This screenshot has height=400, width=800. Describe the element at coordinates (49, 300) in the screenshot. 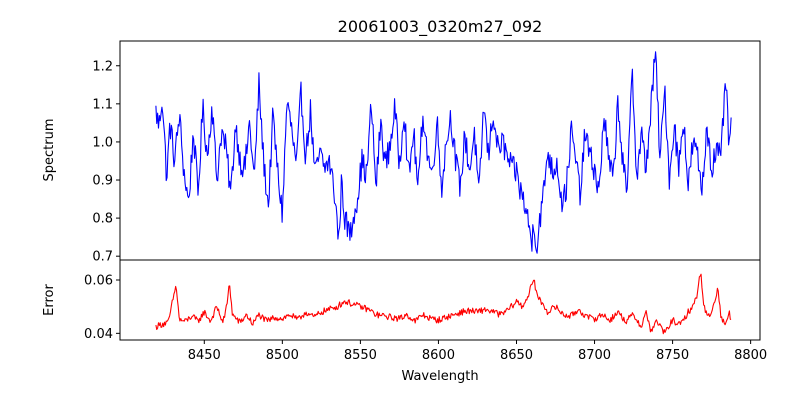

I see `error-ylabel: Error` at that location.